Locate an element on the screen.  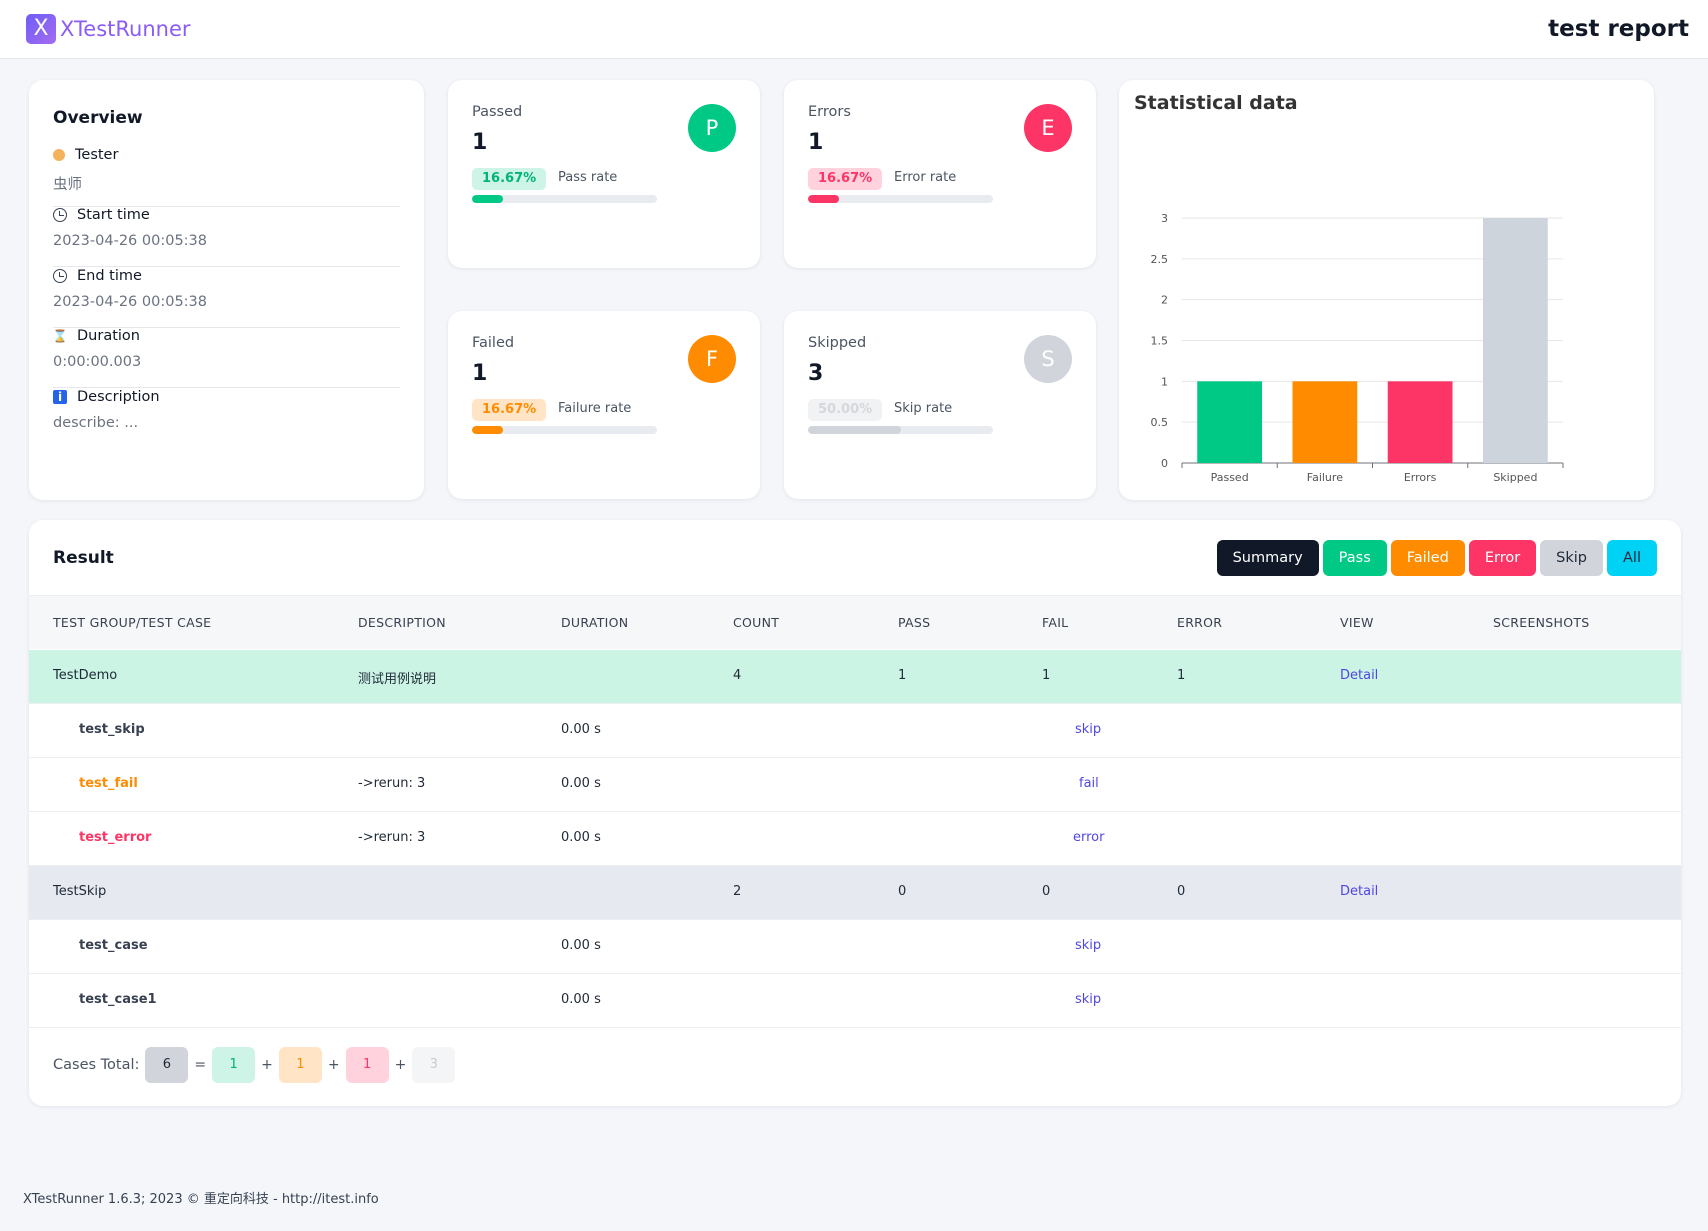
group-fail: 1 is located at coordinates (1046, 675).